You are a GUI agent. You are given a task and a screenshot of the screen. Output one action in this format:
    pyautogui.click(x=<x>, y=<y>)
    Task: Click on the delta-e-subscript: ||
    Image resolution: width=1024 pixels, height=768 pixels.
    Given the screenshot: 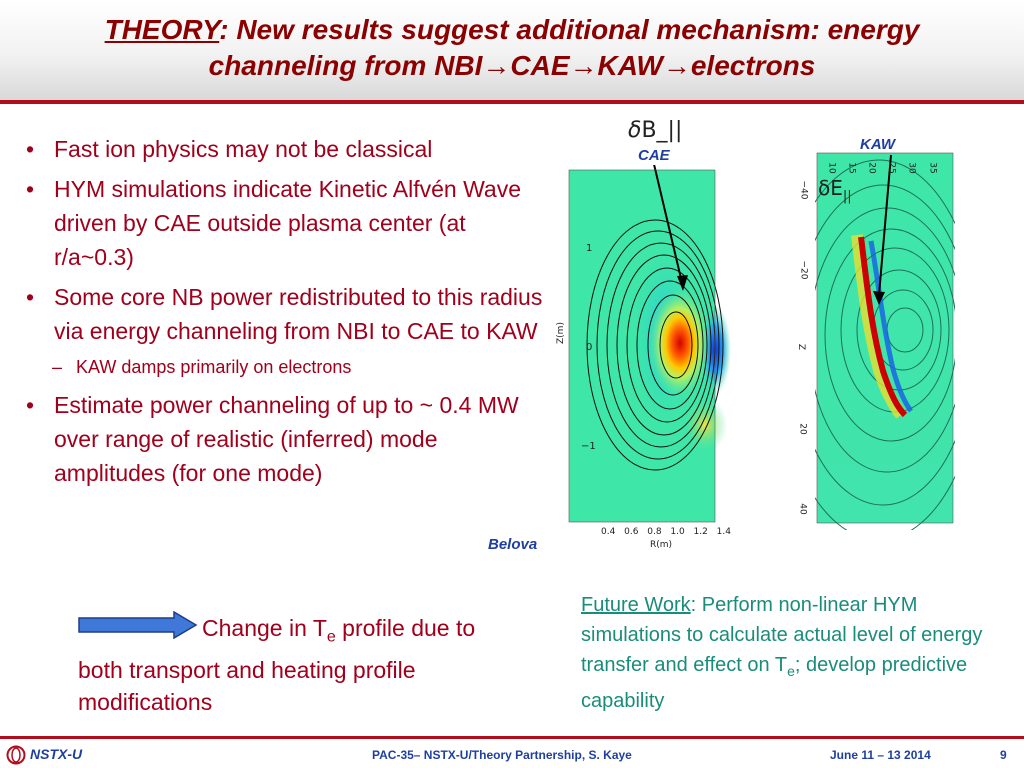 What is the action you would take?
    pyautogui.click(x=847, y=196)
    